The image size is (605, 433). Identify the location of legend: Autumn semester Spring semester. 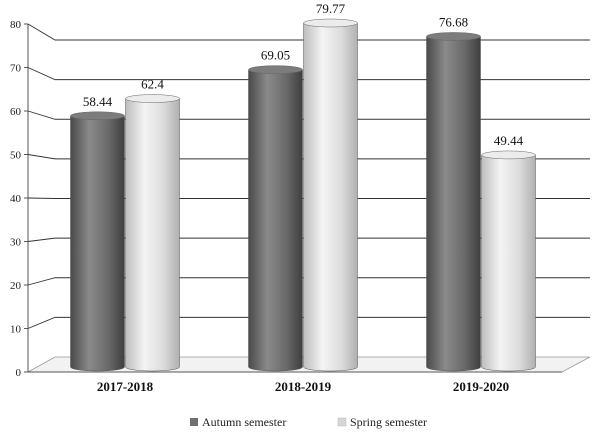
(308, 422).